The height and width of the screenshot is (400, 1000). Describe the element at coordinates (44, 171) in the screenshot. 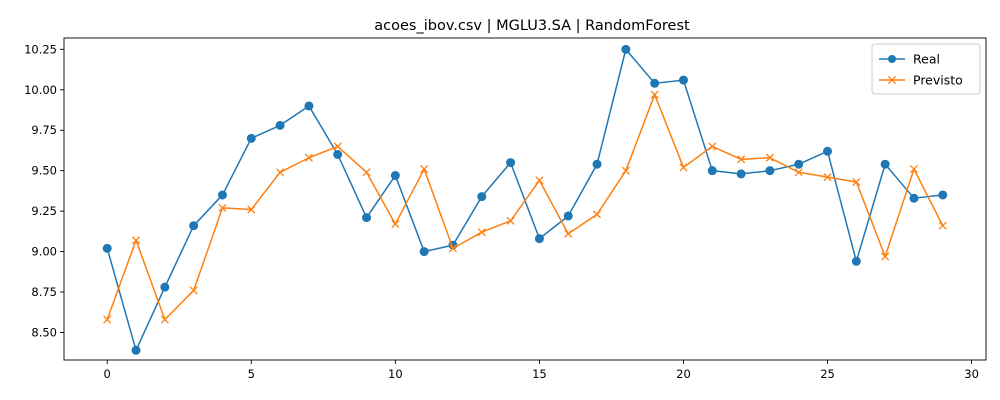

I see `y-tick-label: 9.50` at that location.